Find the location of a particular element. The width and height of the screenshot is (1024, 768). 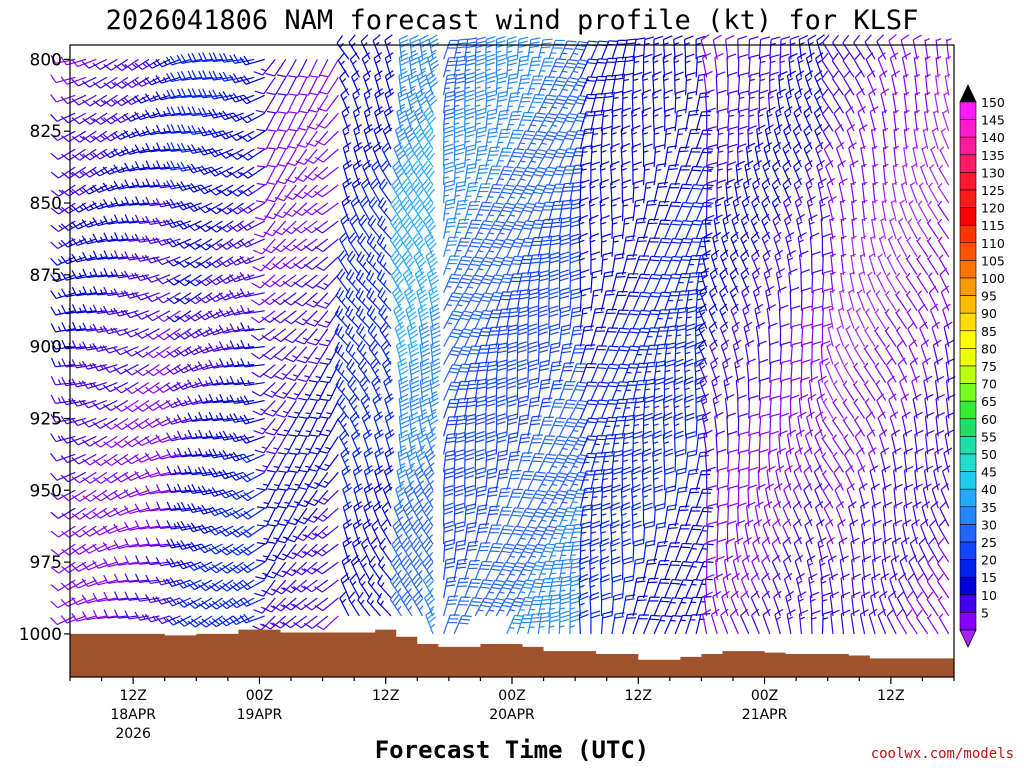

x-tick-year: 2026 is located at coordinates (133, 734).